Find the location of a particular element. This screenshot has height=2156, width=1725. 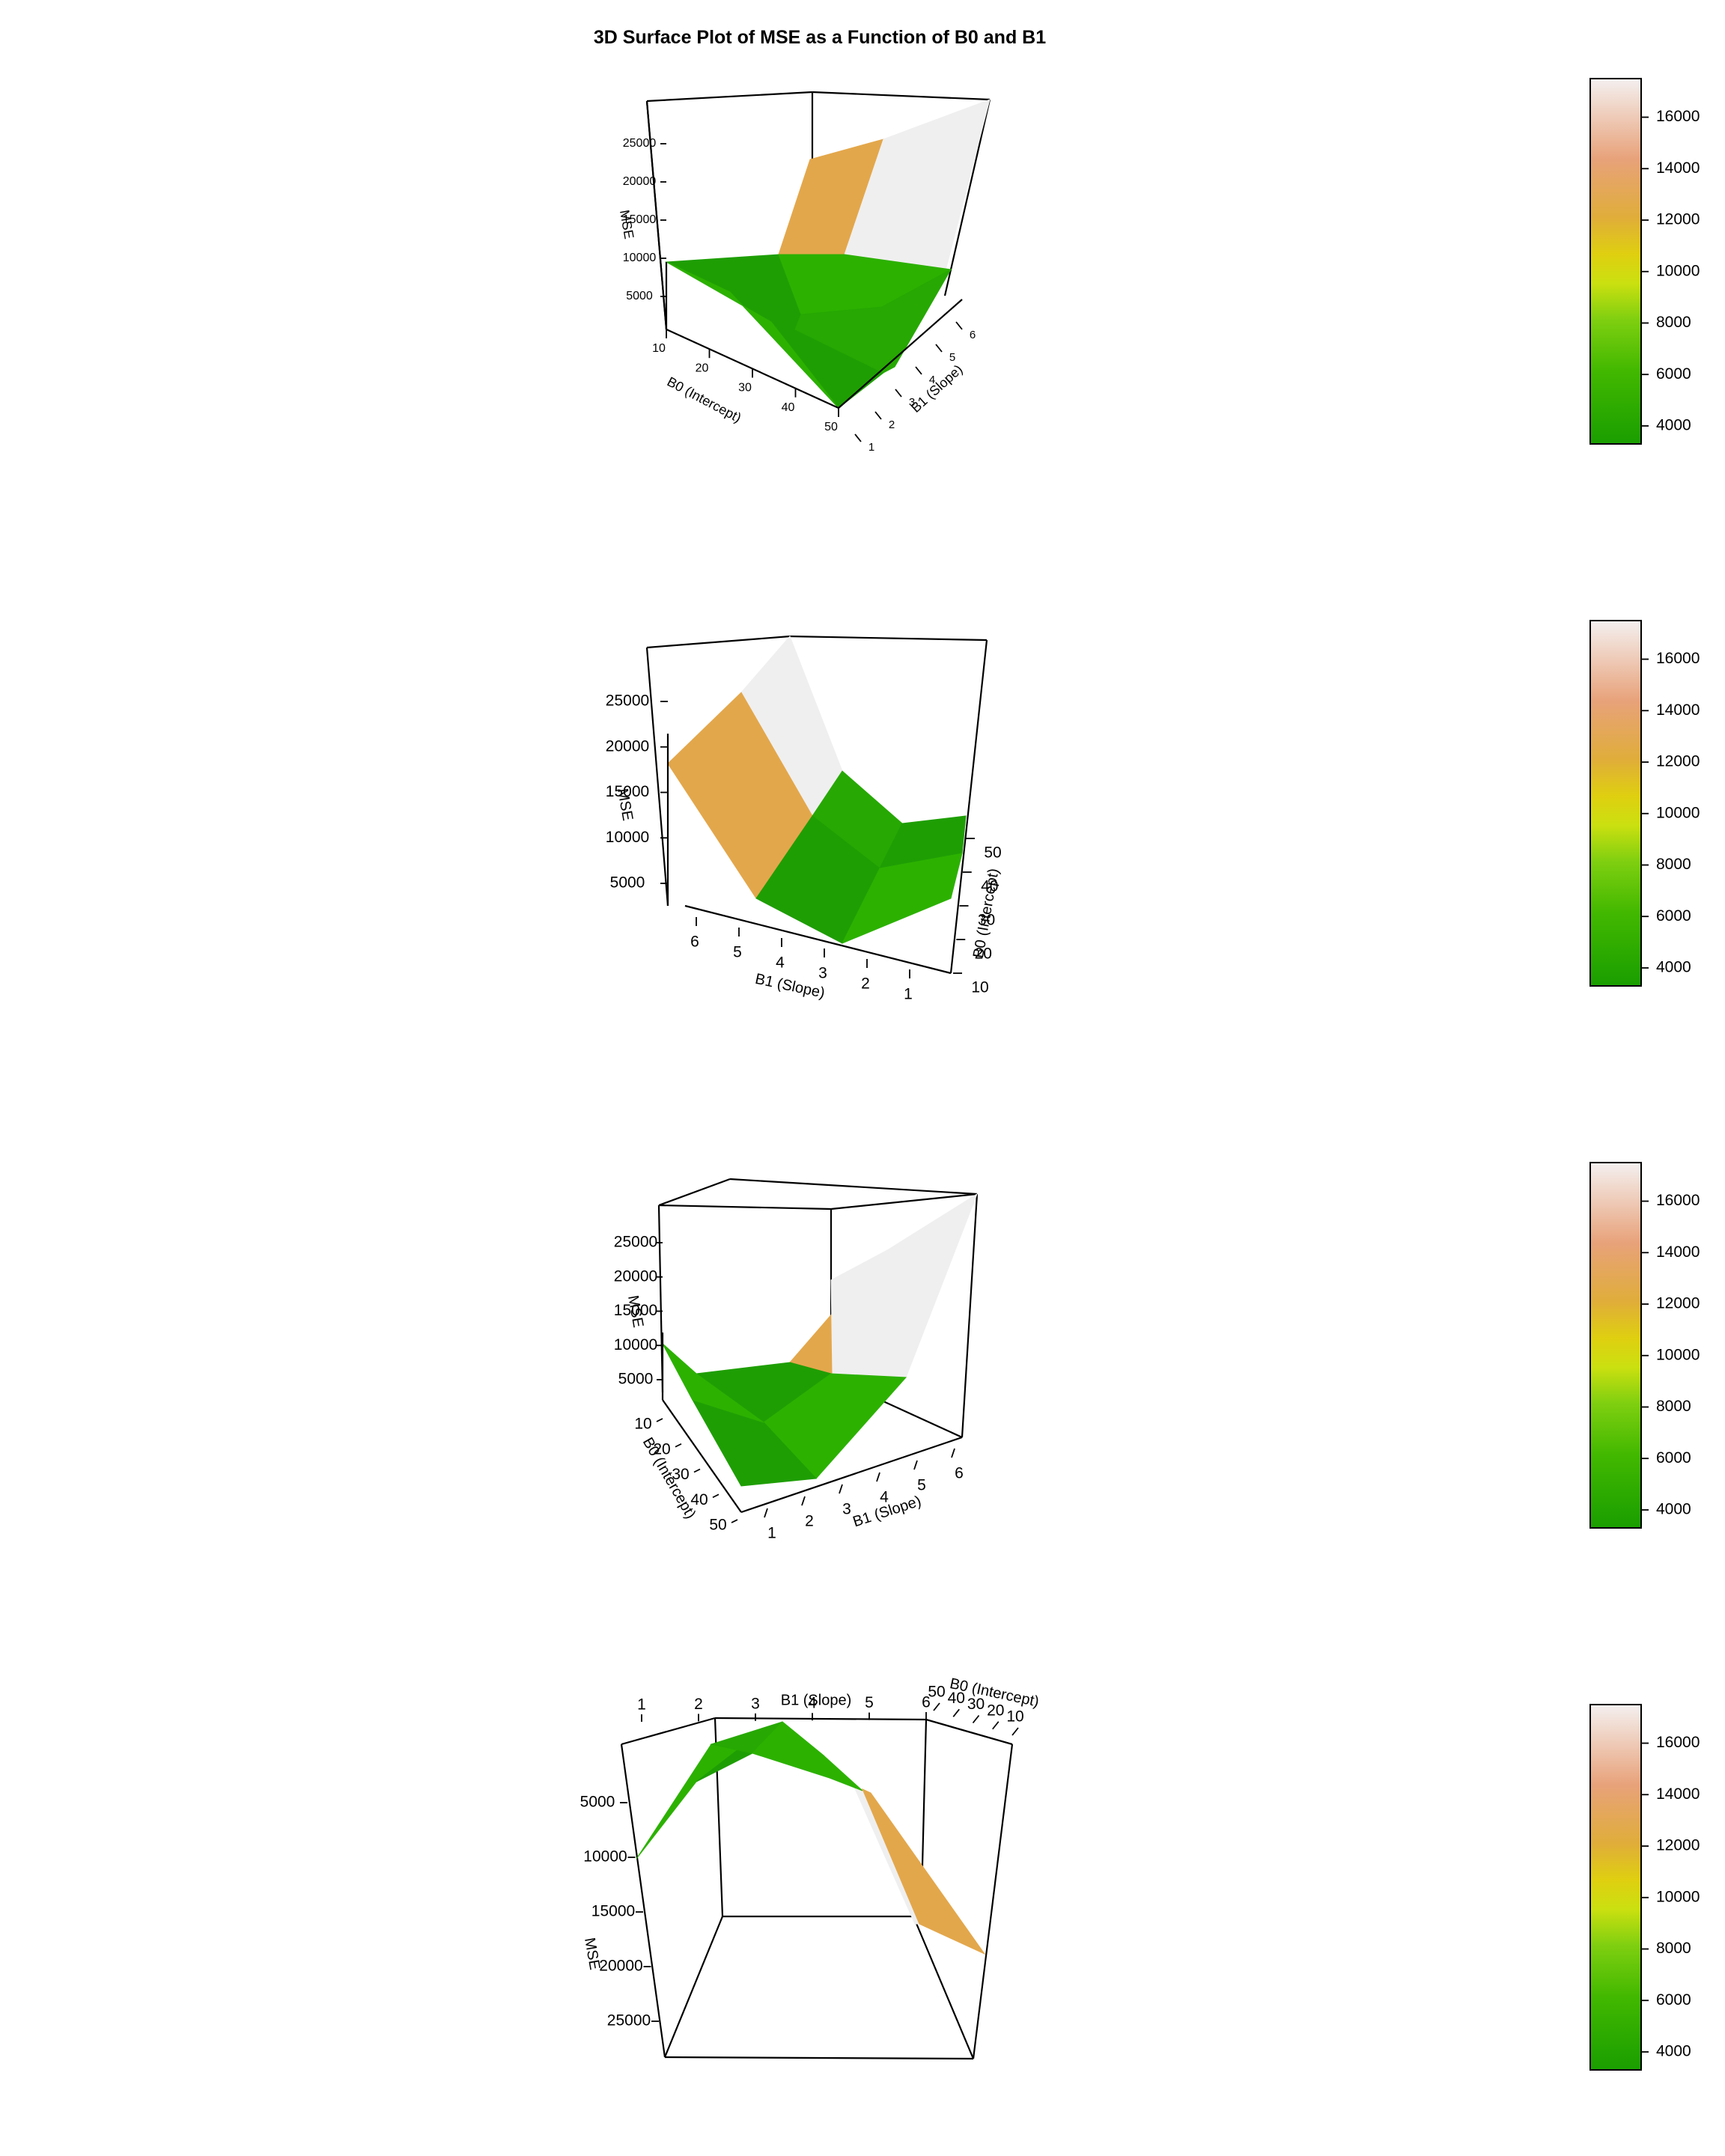

x-axis-title: B1 (Slope) is located at coordinates (817, 1700).